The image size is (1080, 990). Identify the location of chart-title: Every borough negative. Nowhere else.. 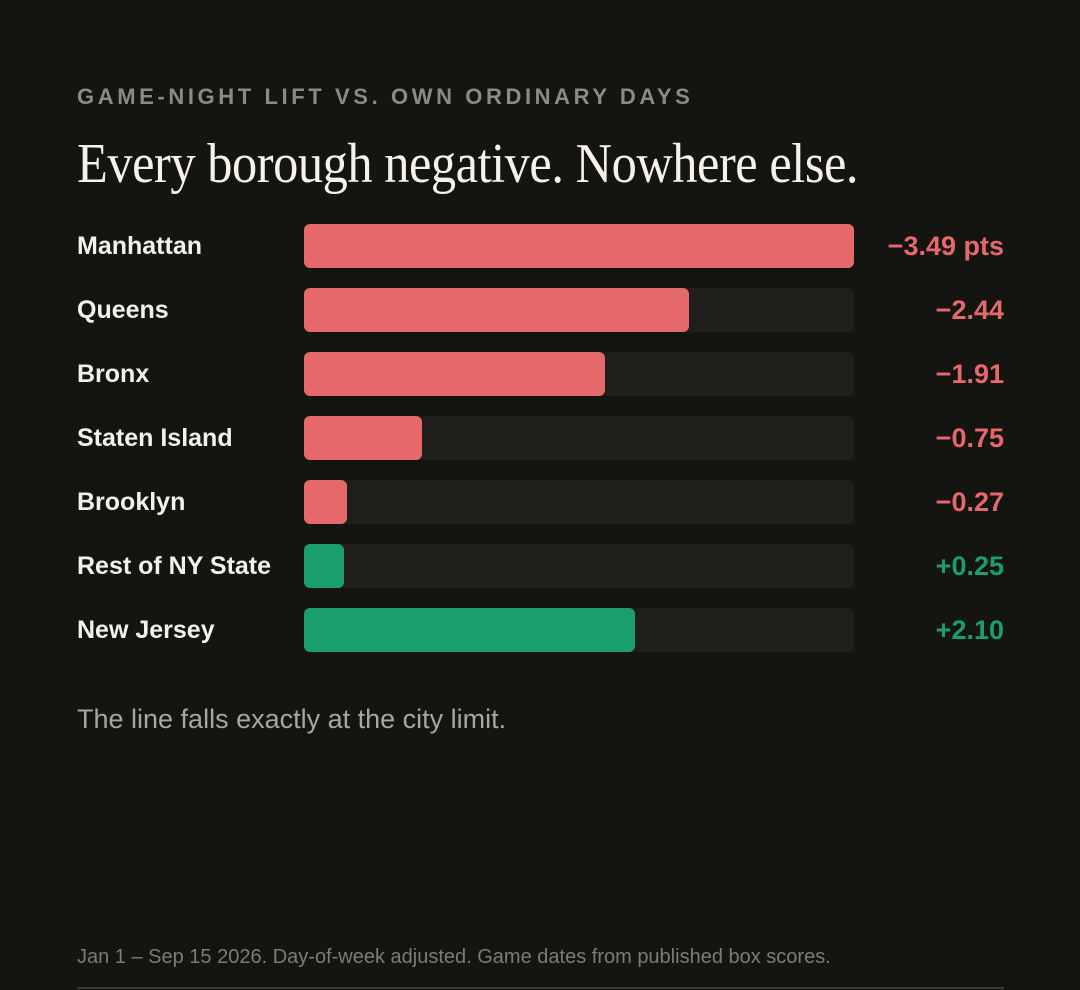
(468, 164).